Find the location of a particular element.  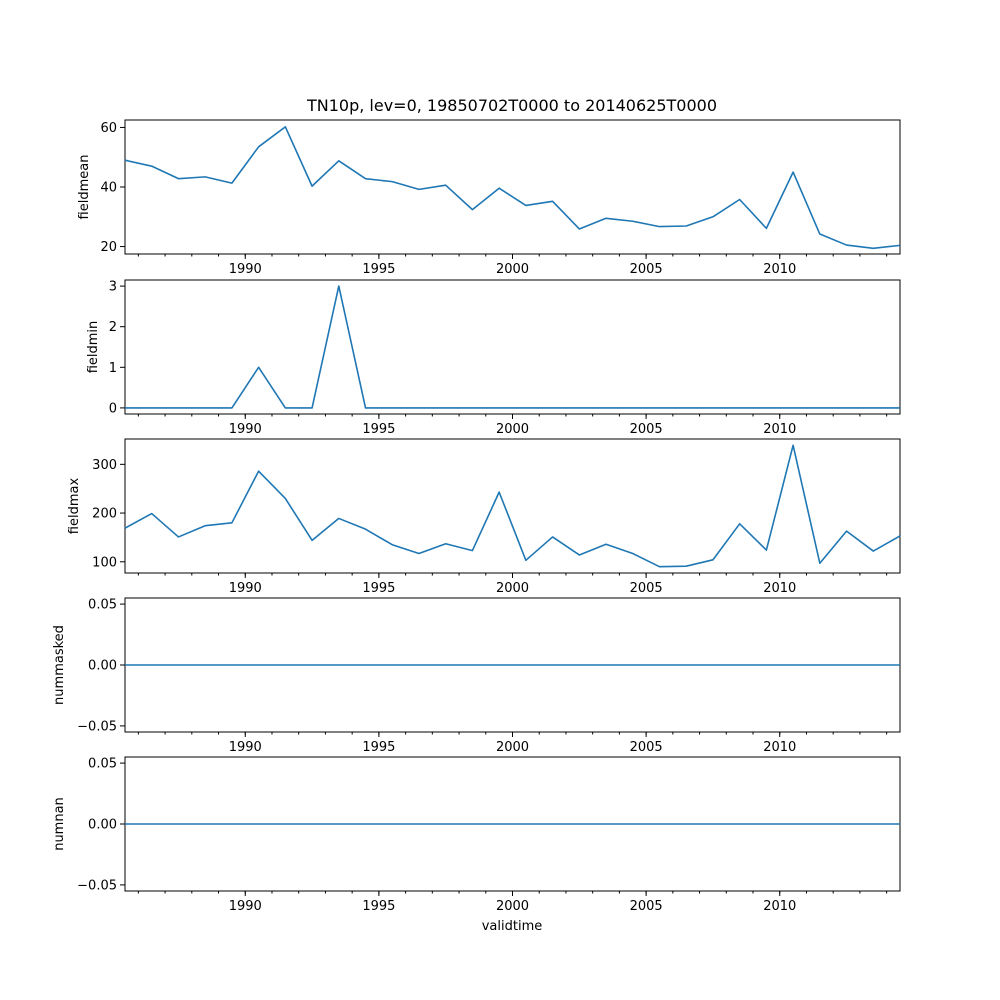

fieldmean-axis-label: fieldmean is located at coordinates (84, 187).